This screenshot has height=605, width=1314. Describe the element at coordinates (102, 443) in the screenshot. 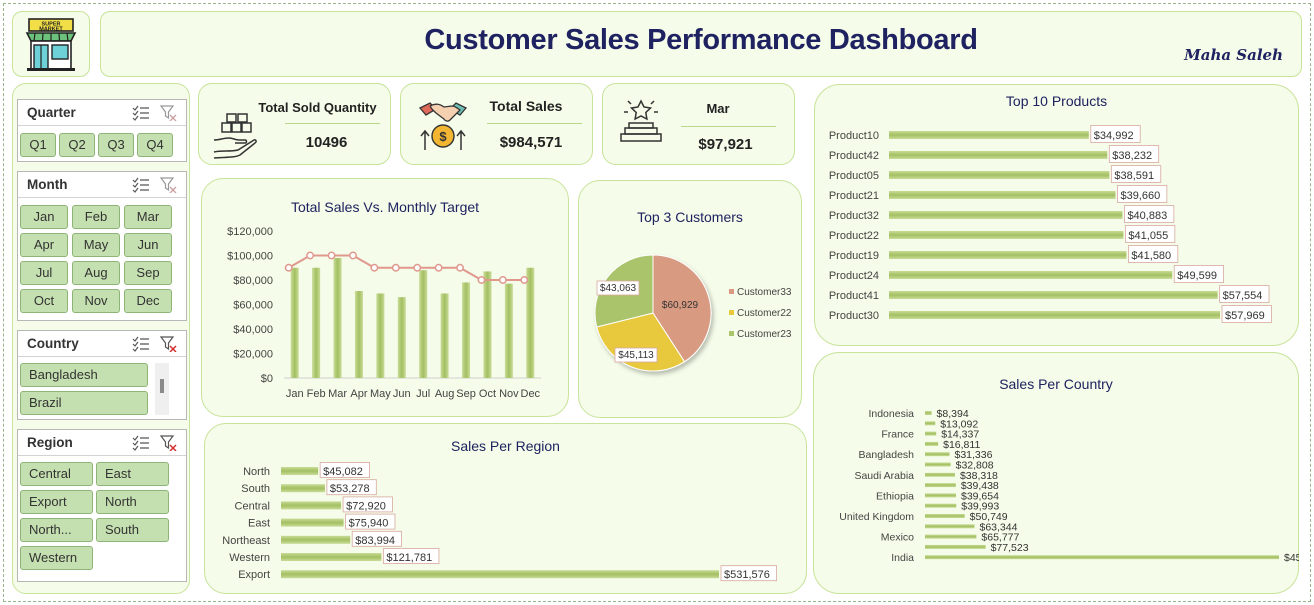

I see `slicer-header: Region` at that location.